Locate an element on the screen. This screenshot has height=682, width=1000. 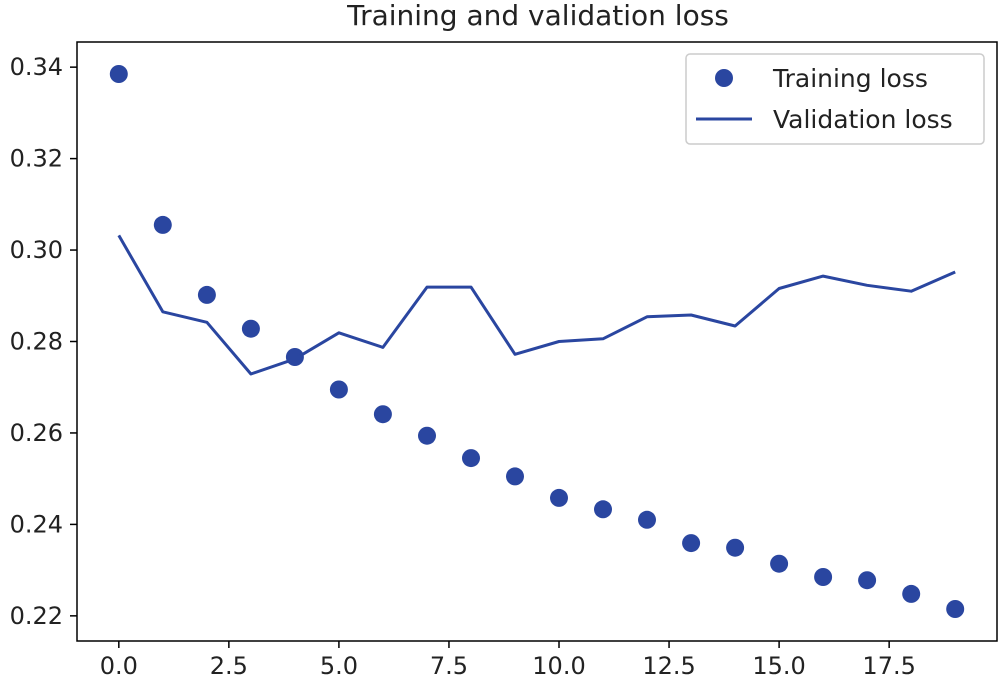
x-tick-label: 2.5 is located at coordinates (229, 666).